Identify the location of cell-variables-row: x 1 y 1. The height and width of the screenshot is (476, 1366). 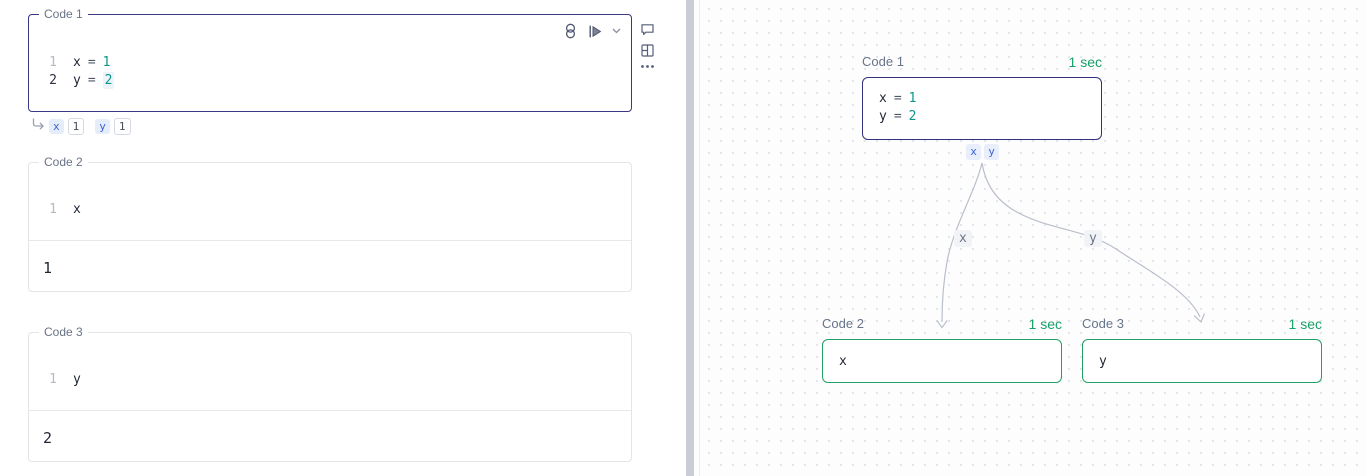
(81, 126).